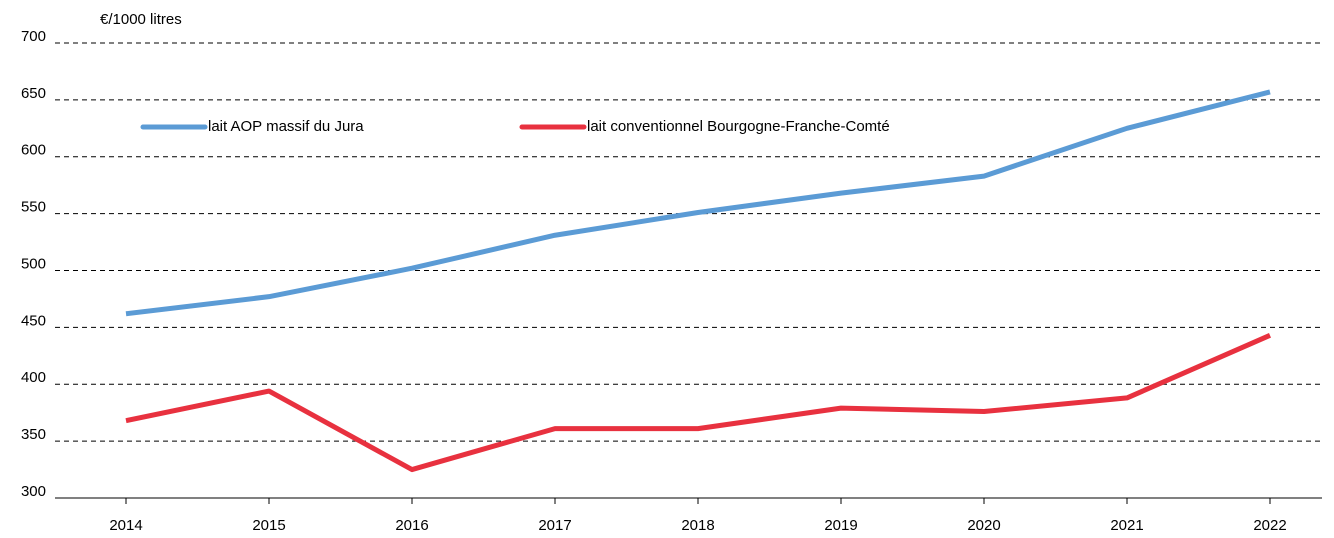 This screenshot has height=538, width=1334. Describe the element at coordinates (33, 434) in the screenshot. I see `y-tick-label: 350` at that location.